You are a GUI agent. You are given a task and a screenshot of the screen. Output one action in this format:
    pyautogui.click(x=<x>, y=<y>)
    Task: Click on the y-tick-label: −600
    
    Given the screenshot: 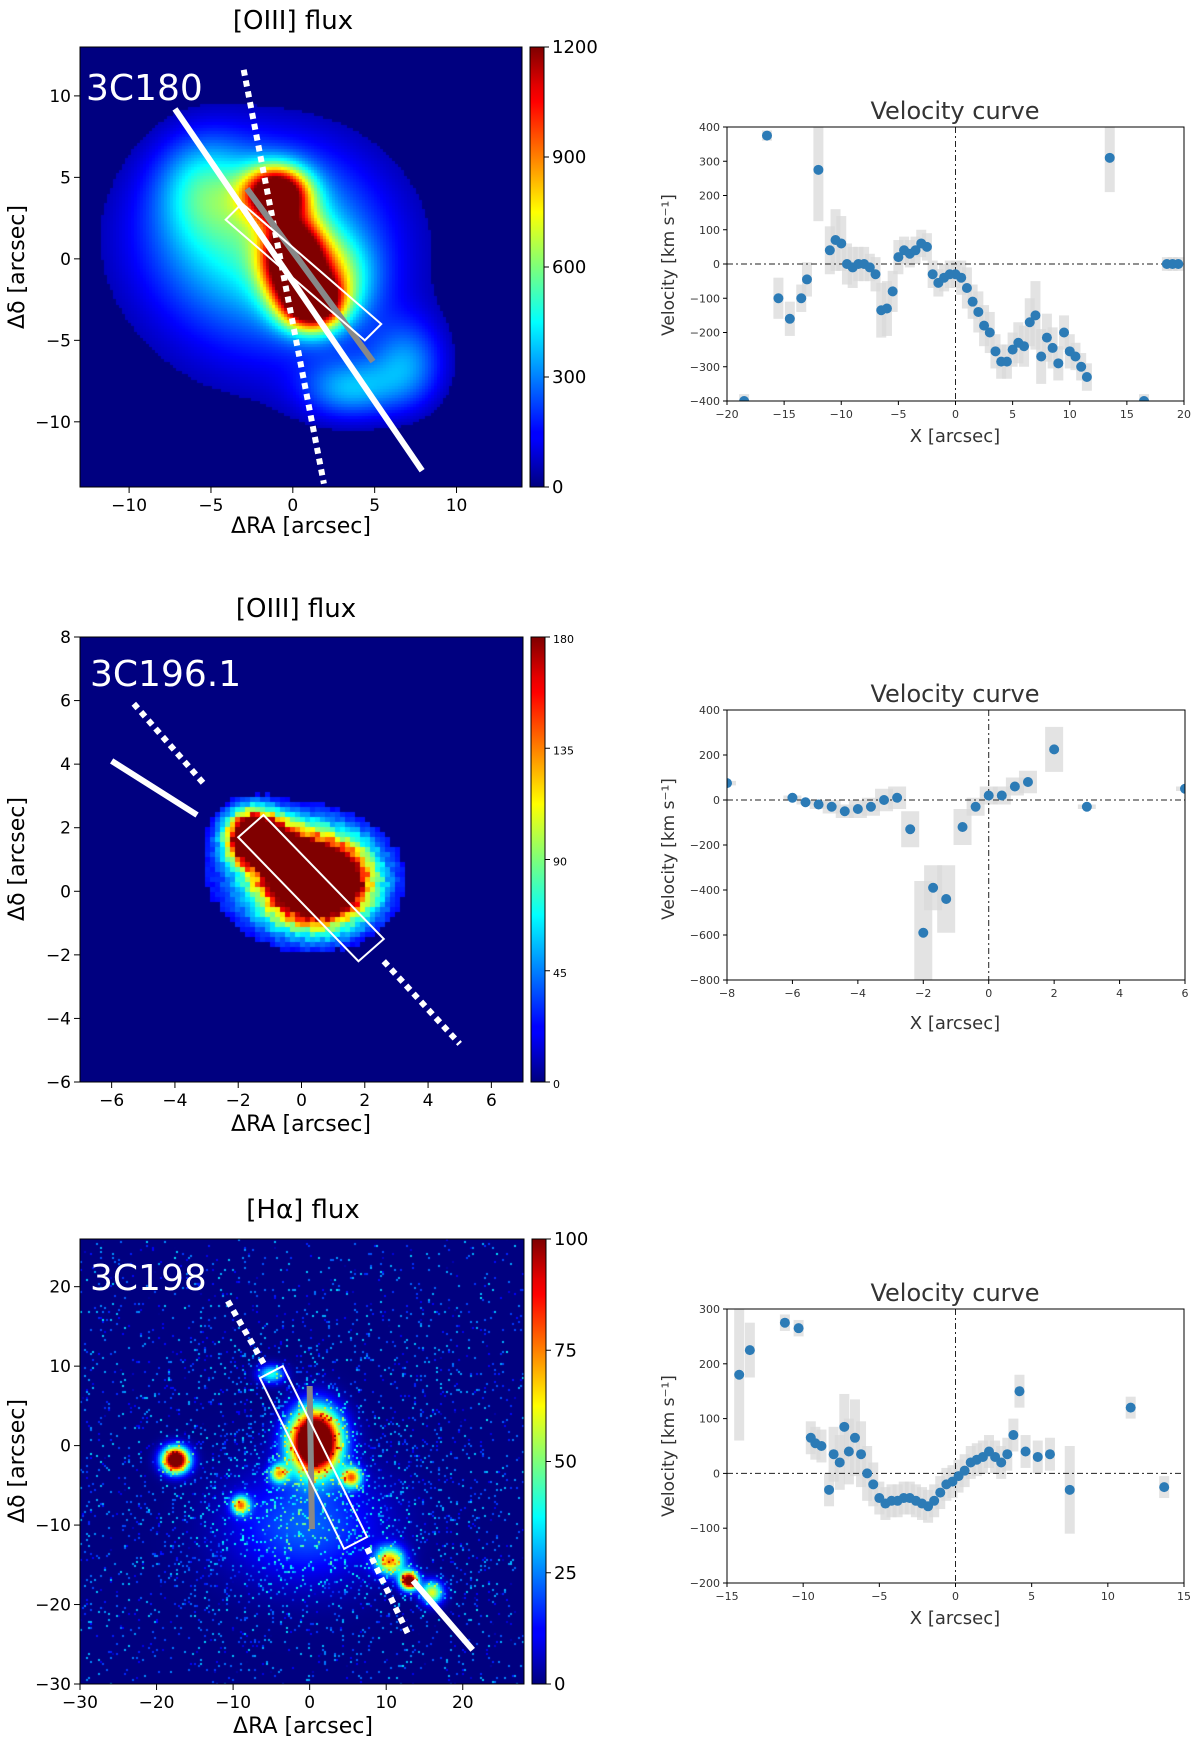 What is the action you would take?
    pyautogui.click(x=705, y=935)
    